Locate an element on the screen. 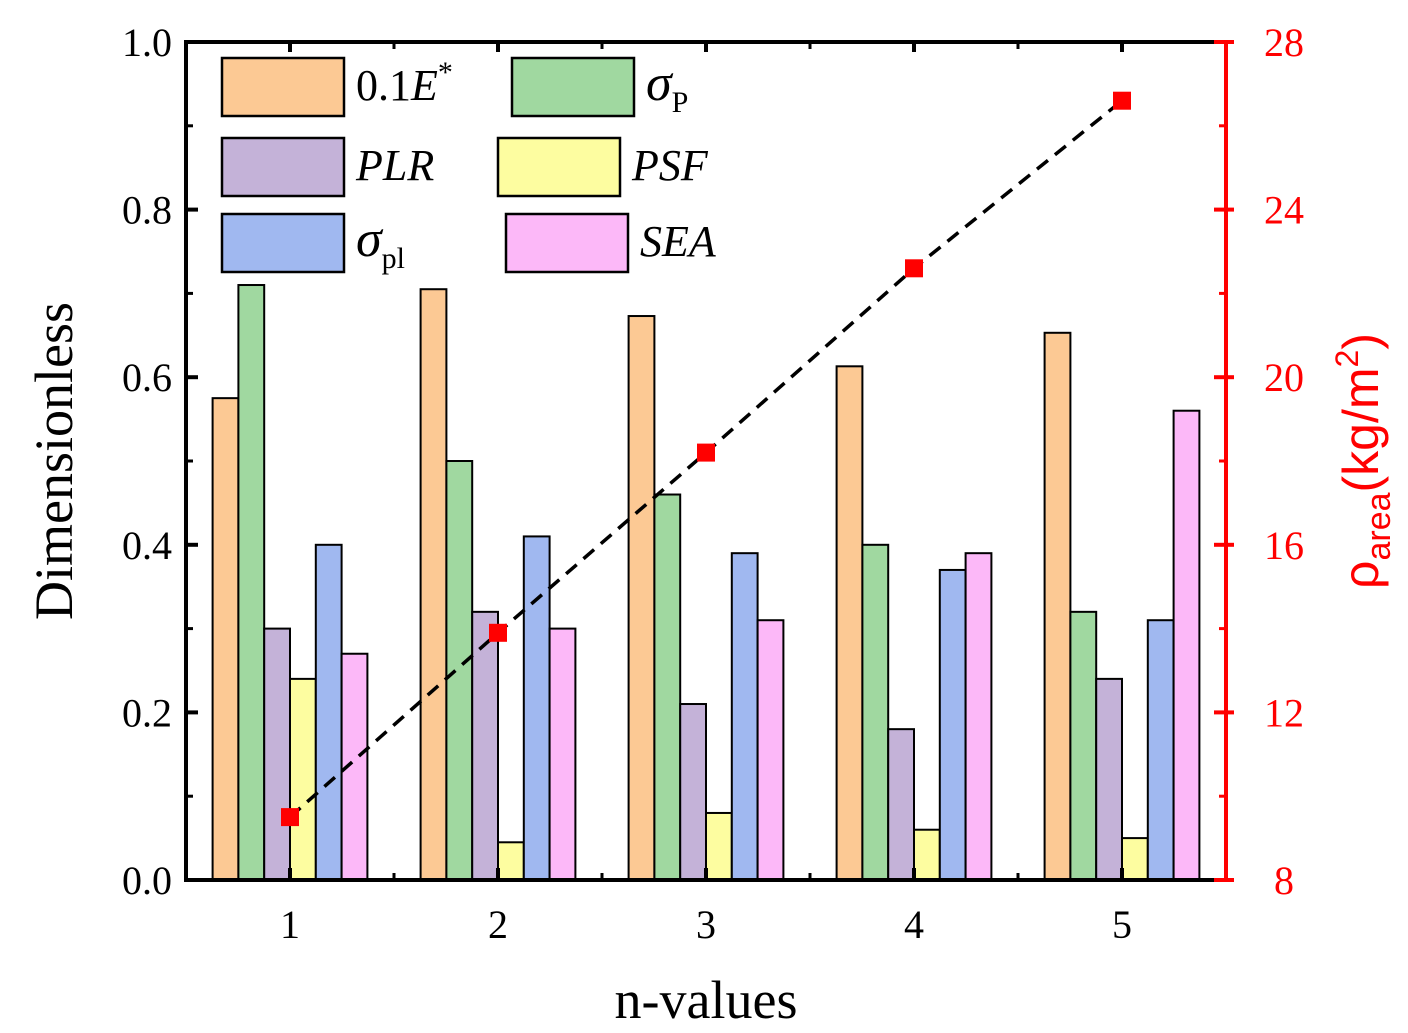  legend-label: PSF is located at coordinates (670, 165).